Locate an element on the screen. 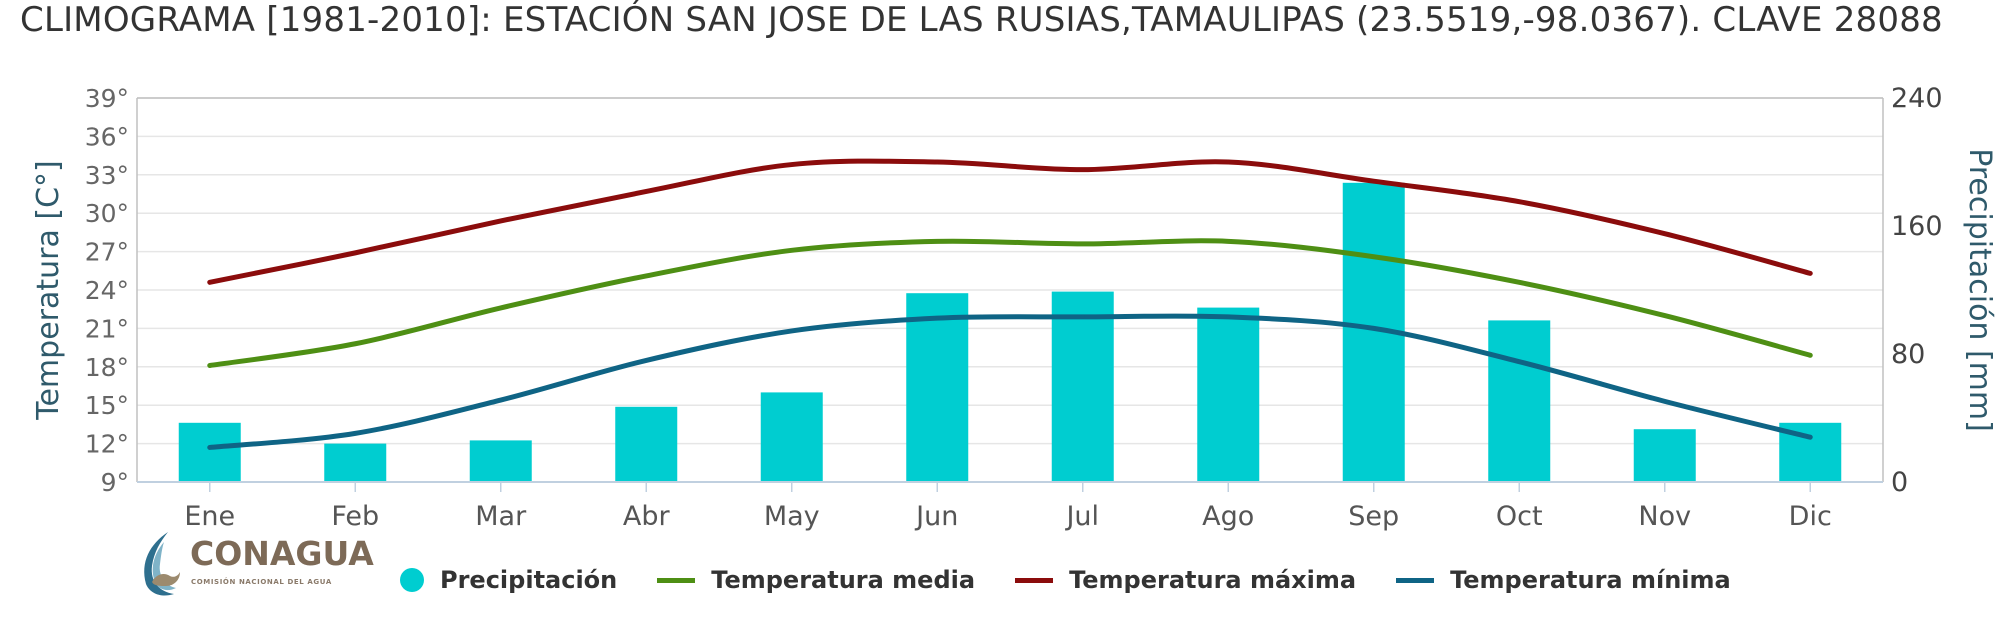 Image resolution: width=2000 pixels, height=620 pixels. y-left-tick-label: 12° is located at coordinates (107, 444).